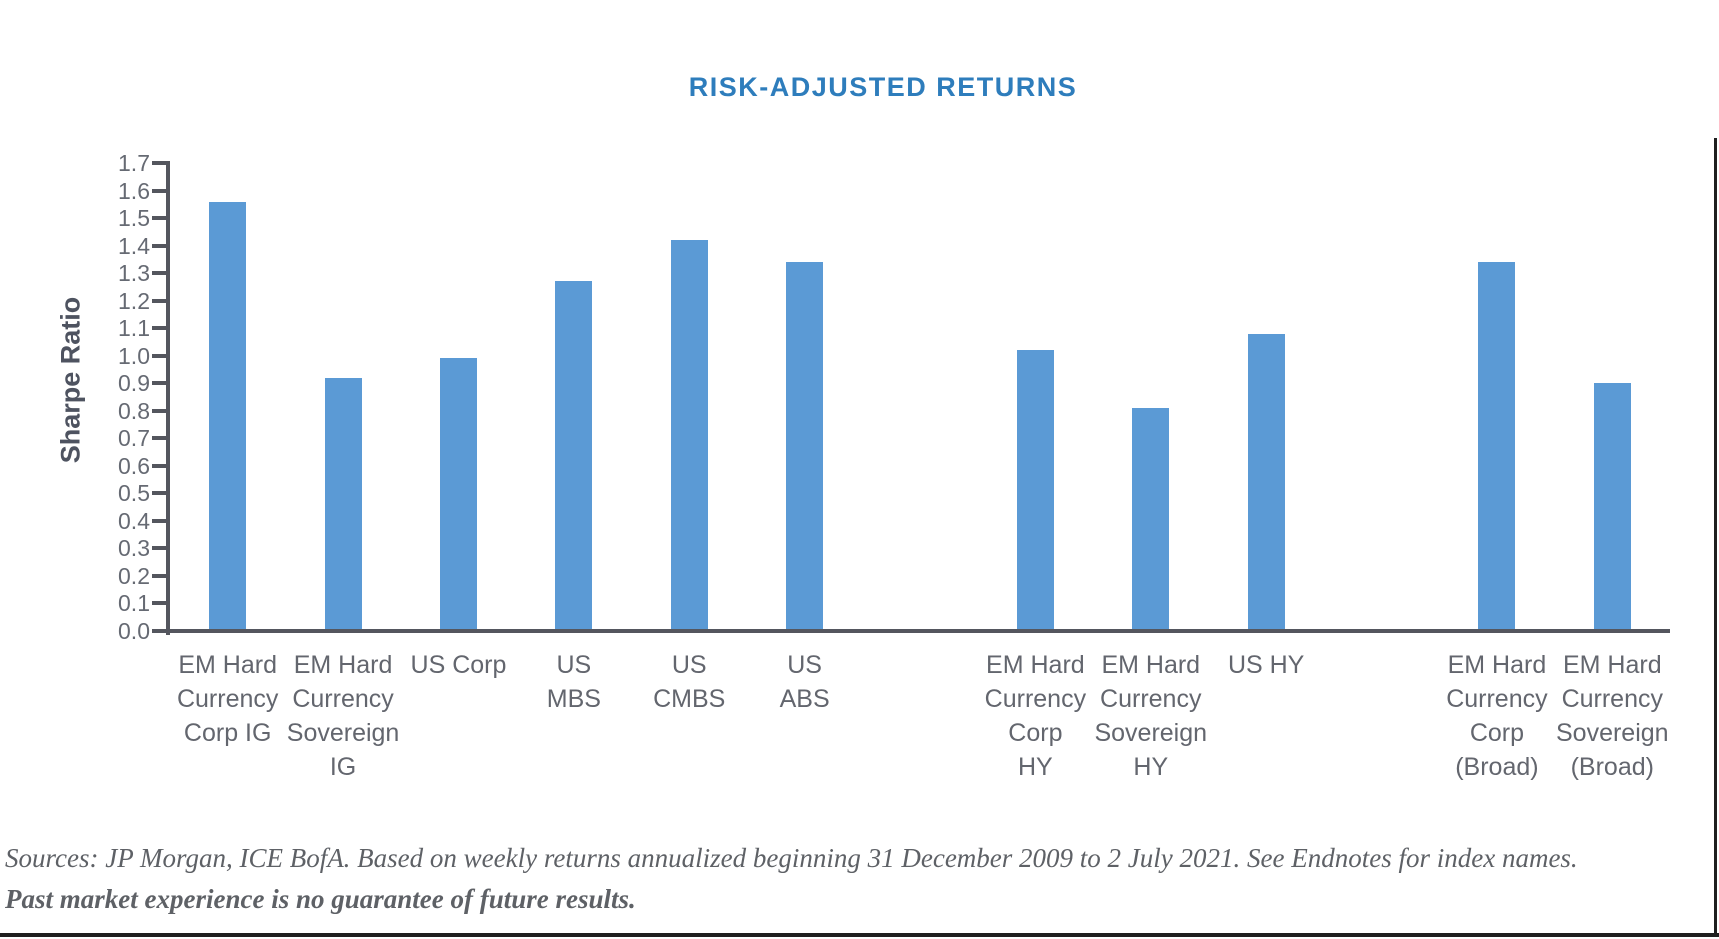 This screenshot has height=939, width=1719. I want to click on y-tick-label: 1.3, so click(134, 273).